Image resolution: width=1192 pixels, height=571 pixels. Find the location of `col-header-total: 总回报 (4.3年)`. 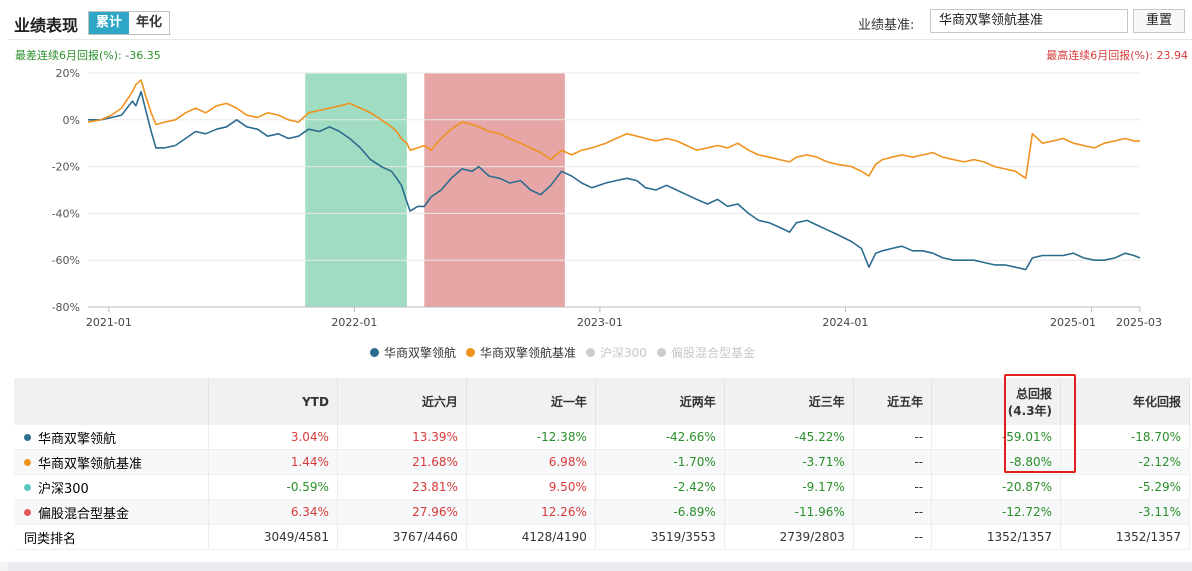

col-header-total: 总回报 (4.3年) is located at coordinates (996, 401).